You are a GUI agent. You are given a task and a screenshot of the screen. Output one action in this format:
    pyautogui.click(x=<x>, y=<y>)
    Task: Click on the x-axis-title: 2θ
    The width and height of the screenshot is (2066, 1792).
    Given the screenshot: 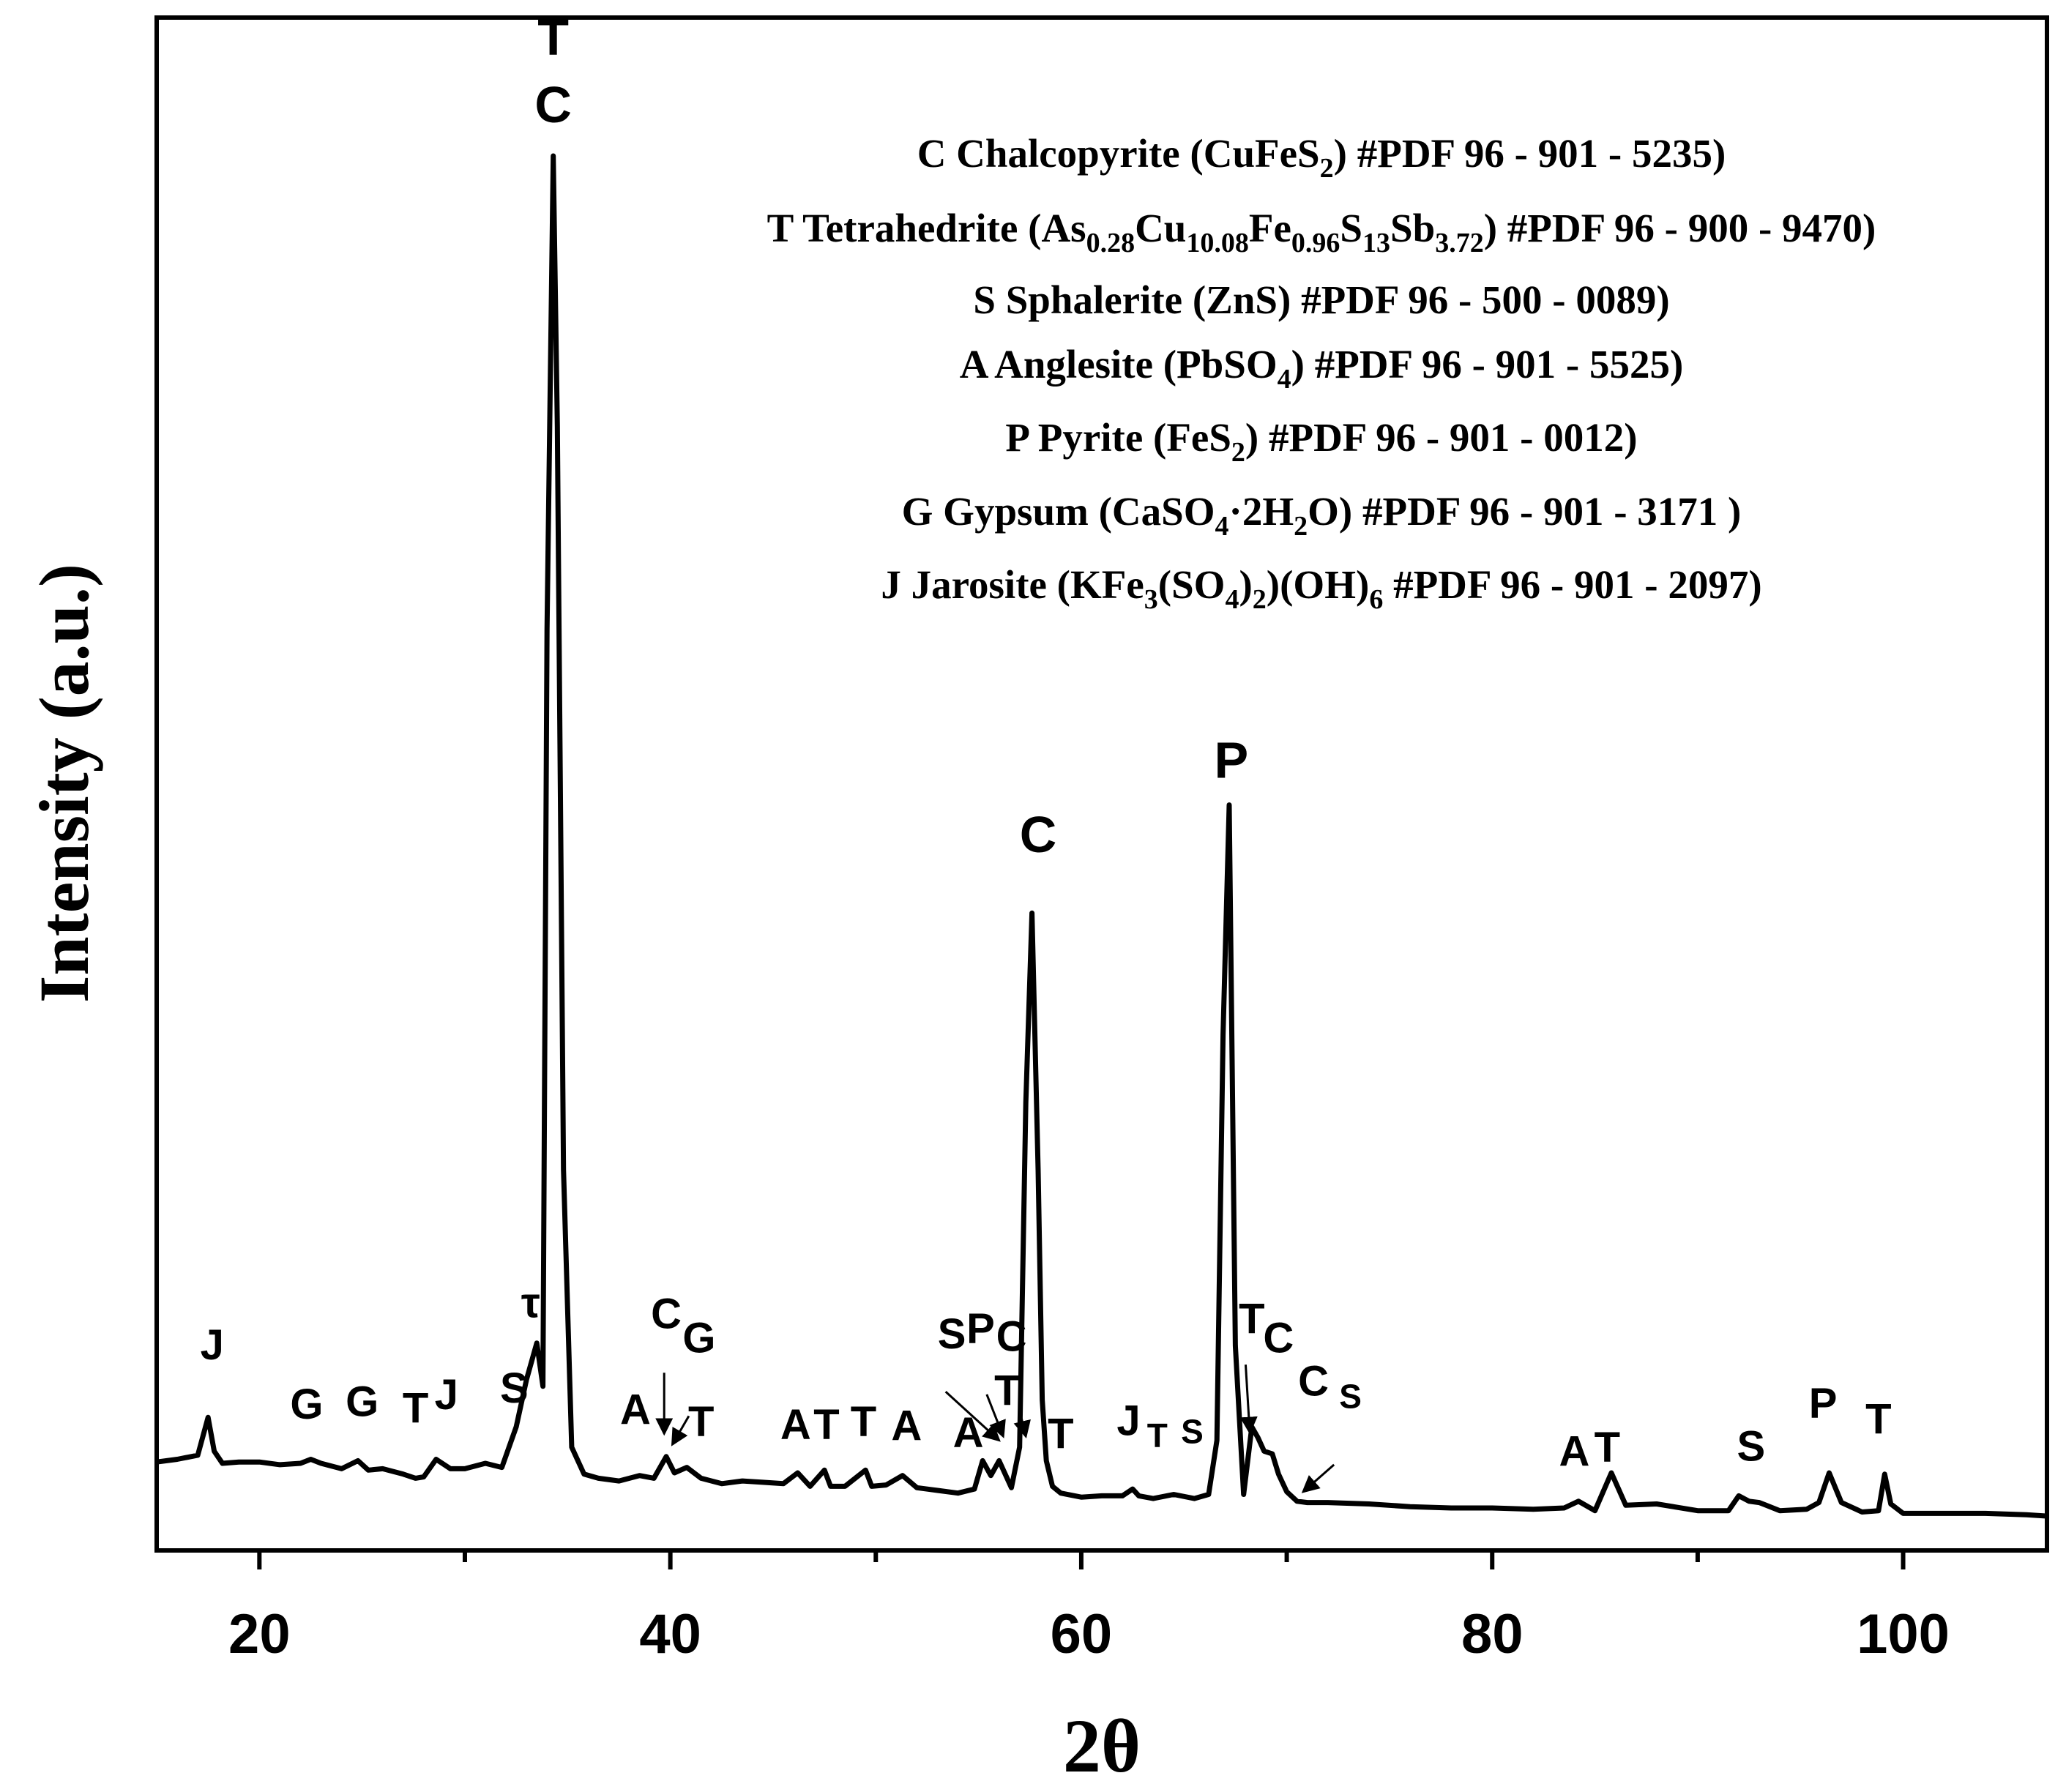 What is the action you would take?
    pyautogui.click(x=1102, y=1746)
    